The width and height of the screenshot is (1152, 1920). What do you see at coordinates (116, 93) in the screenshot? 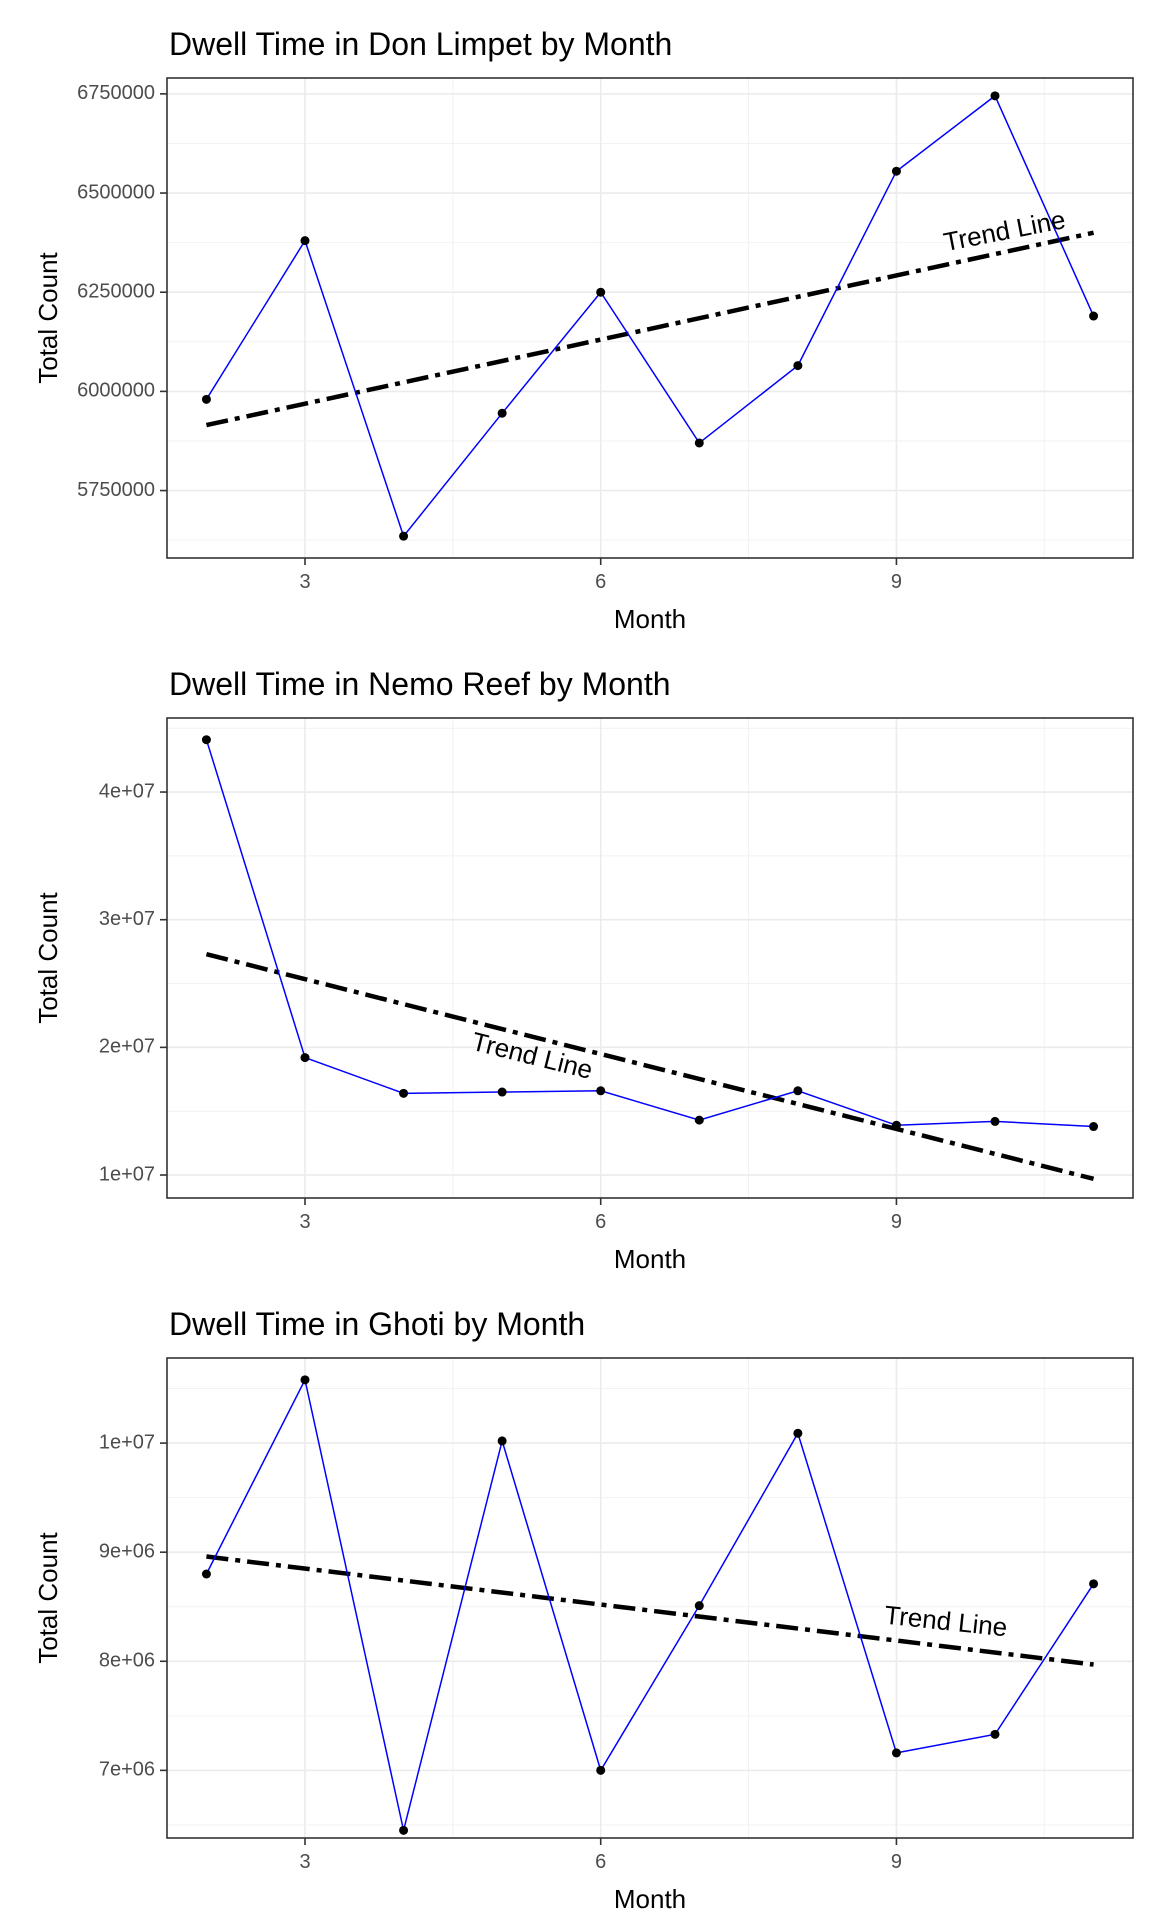
I see `y-tick-label: 6750000` at bounding box center [116, 93].